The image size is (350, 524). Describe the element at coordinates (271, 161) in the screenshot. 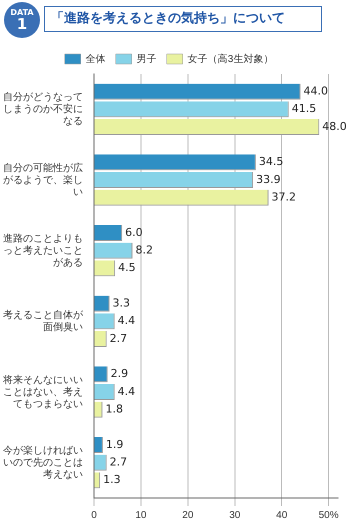

I see `data-label: 34.5` at that location.